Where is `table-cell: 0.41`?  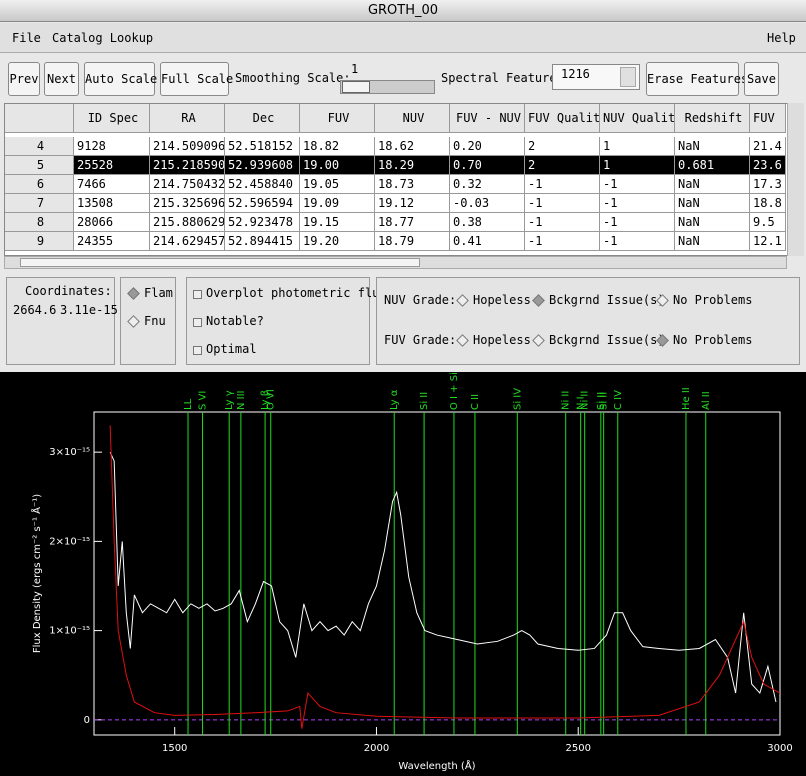 table-cell: 0.41 is located at coordinates (487, 241).